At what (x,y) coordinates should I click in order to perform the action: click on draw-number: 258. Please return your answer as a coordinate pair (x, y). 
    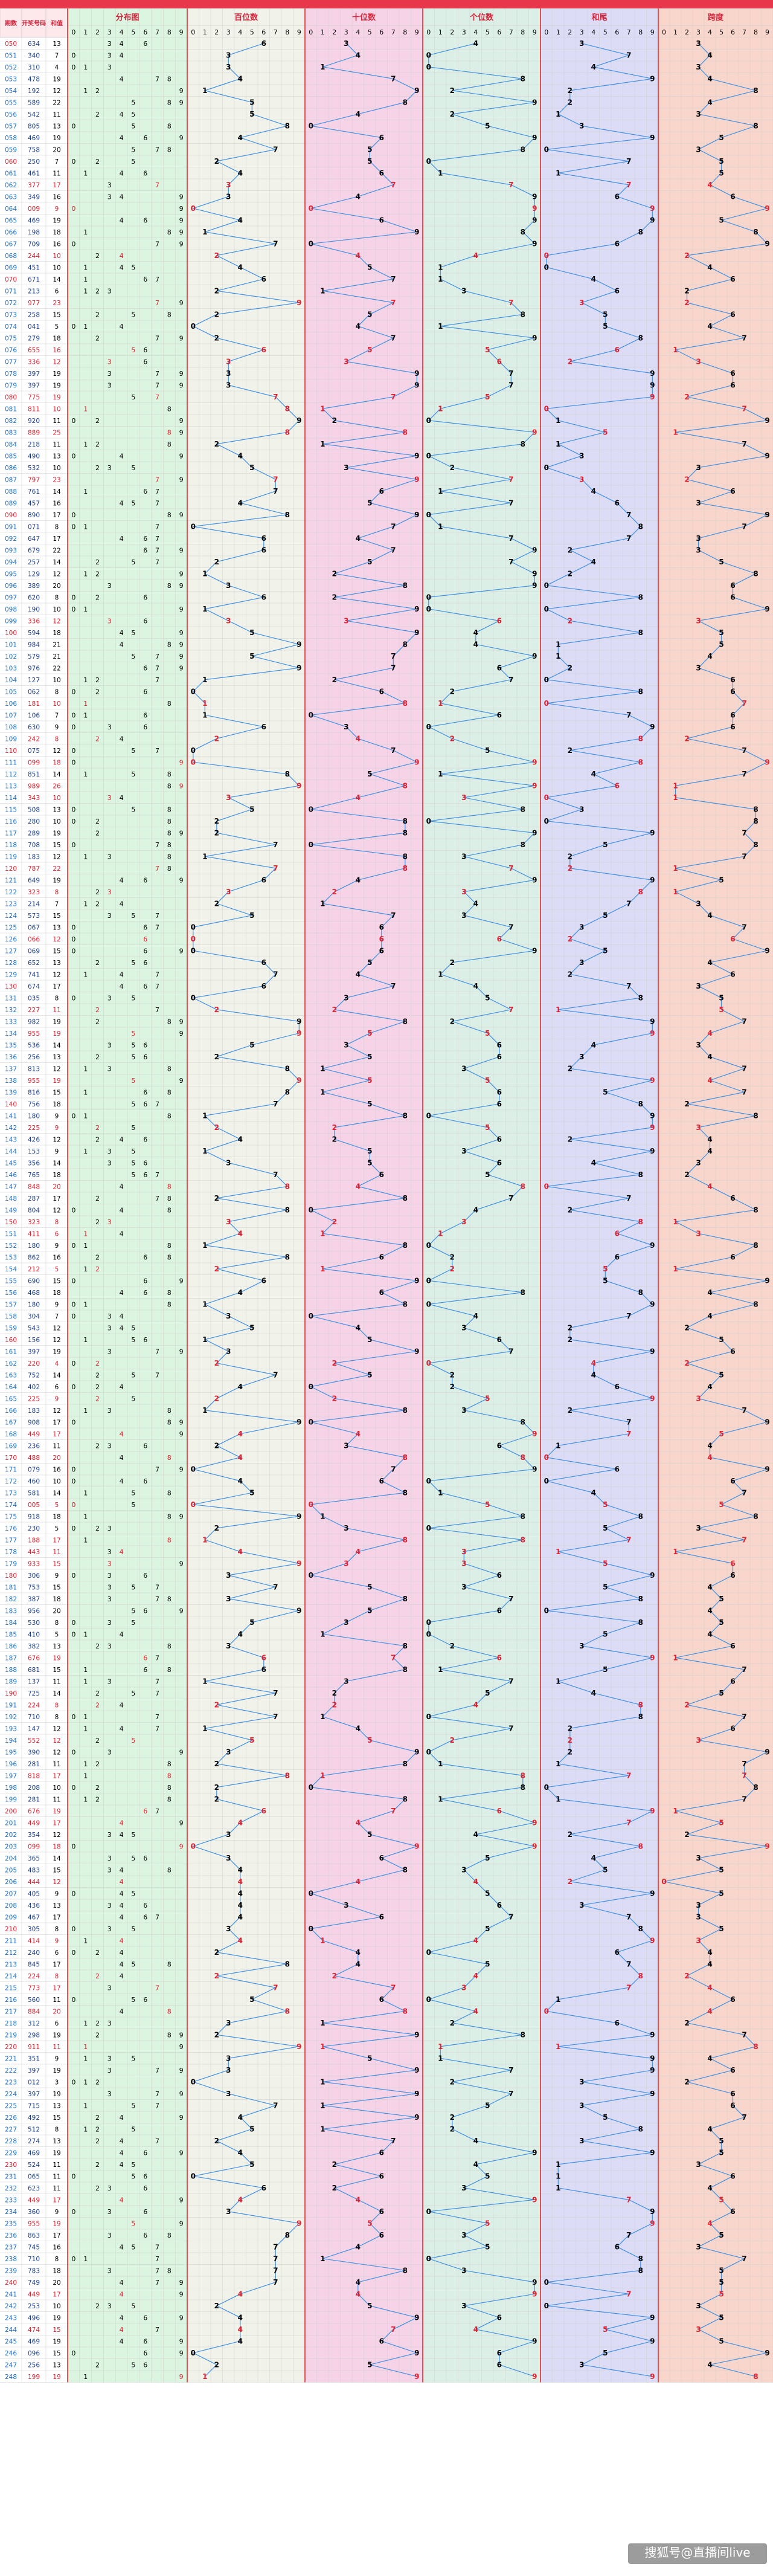
    Looking at the image, I should click on (34, 315).